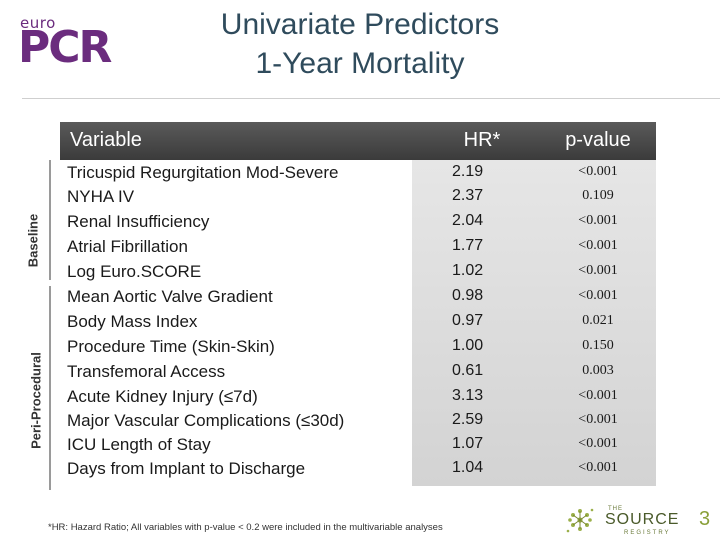 Image resolution: width=720 pixels, height=540 pixels. What do you see at coordinates (101, 196) in the screenshot?
I see `row-variable: NYHA IV` at bounding box center [101, 196].